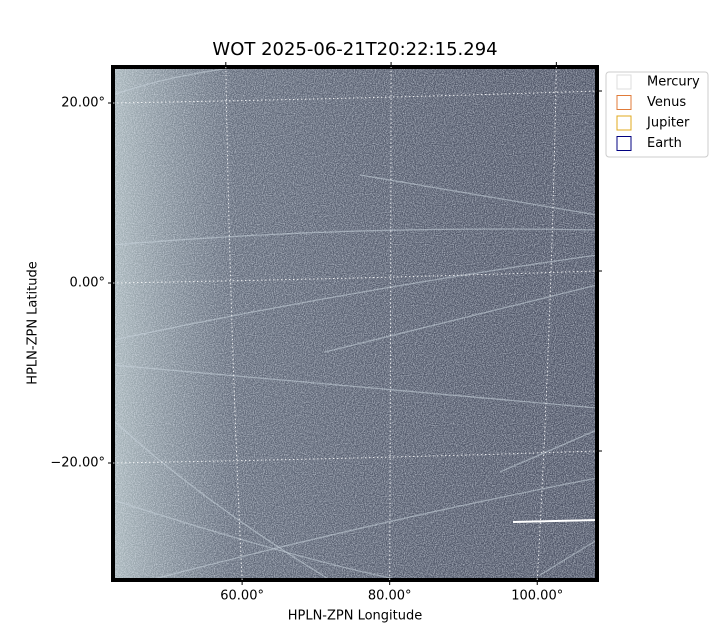 This screenshot has width=720, height=644. Describe the element at coordinates (673, 82) in the screenshot. I see `legend-label: Mercury` at that location.